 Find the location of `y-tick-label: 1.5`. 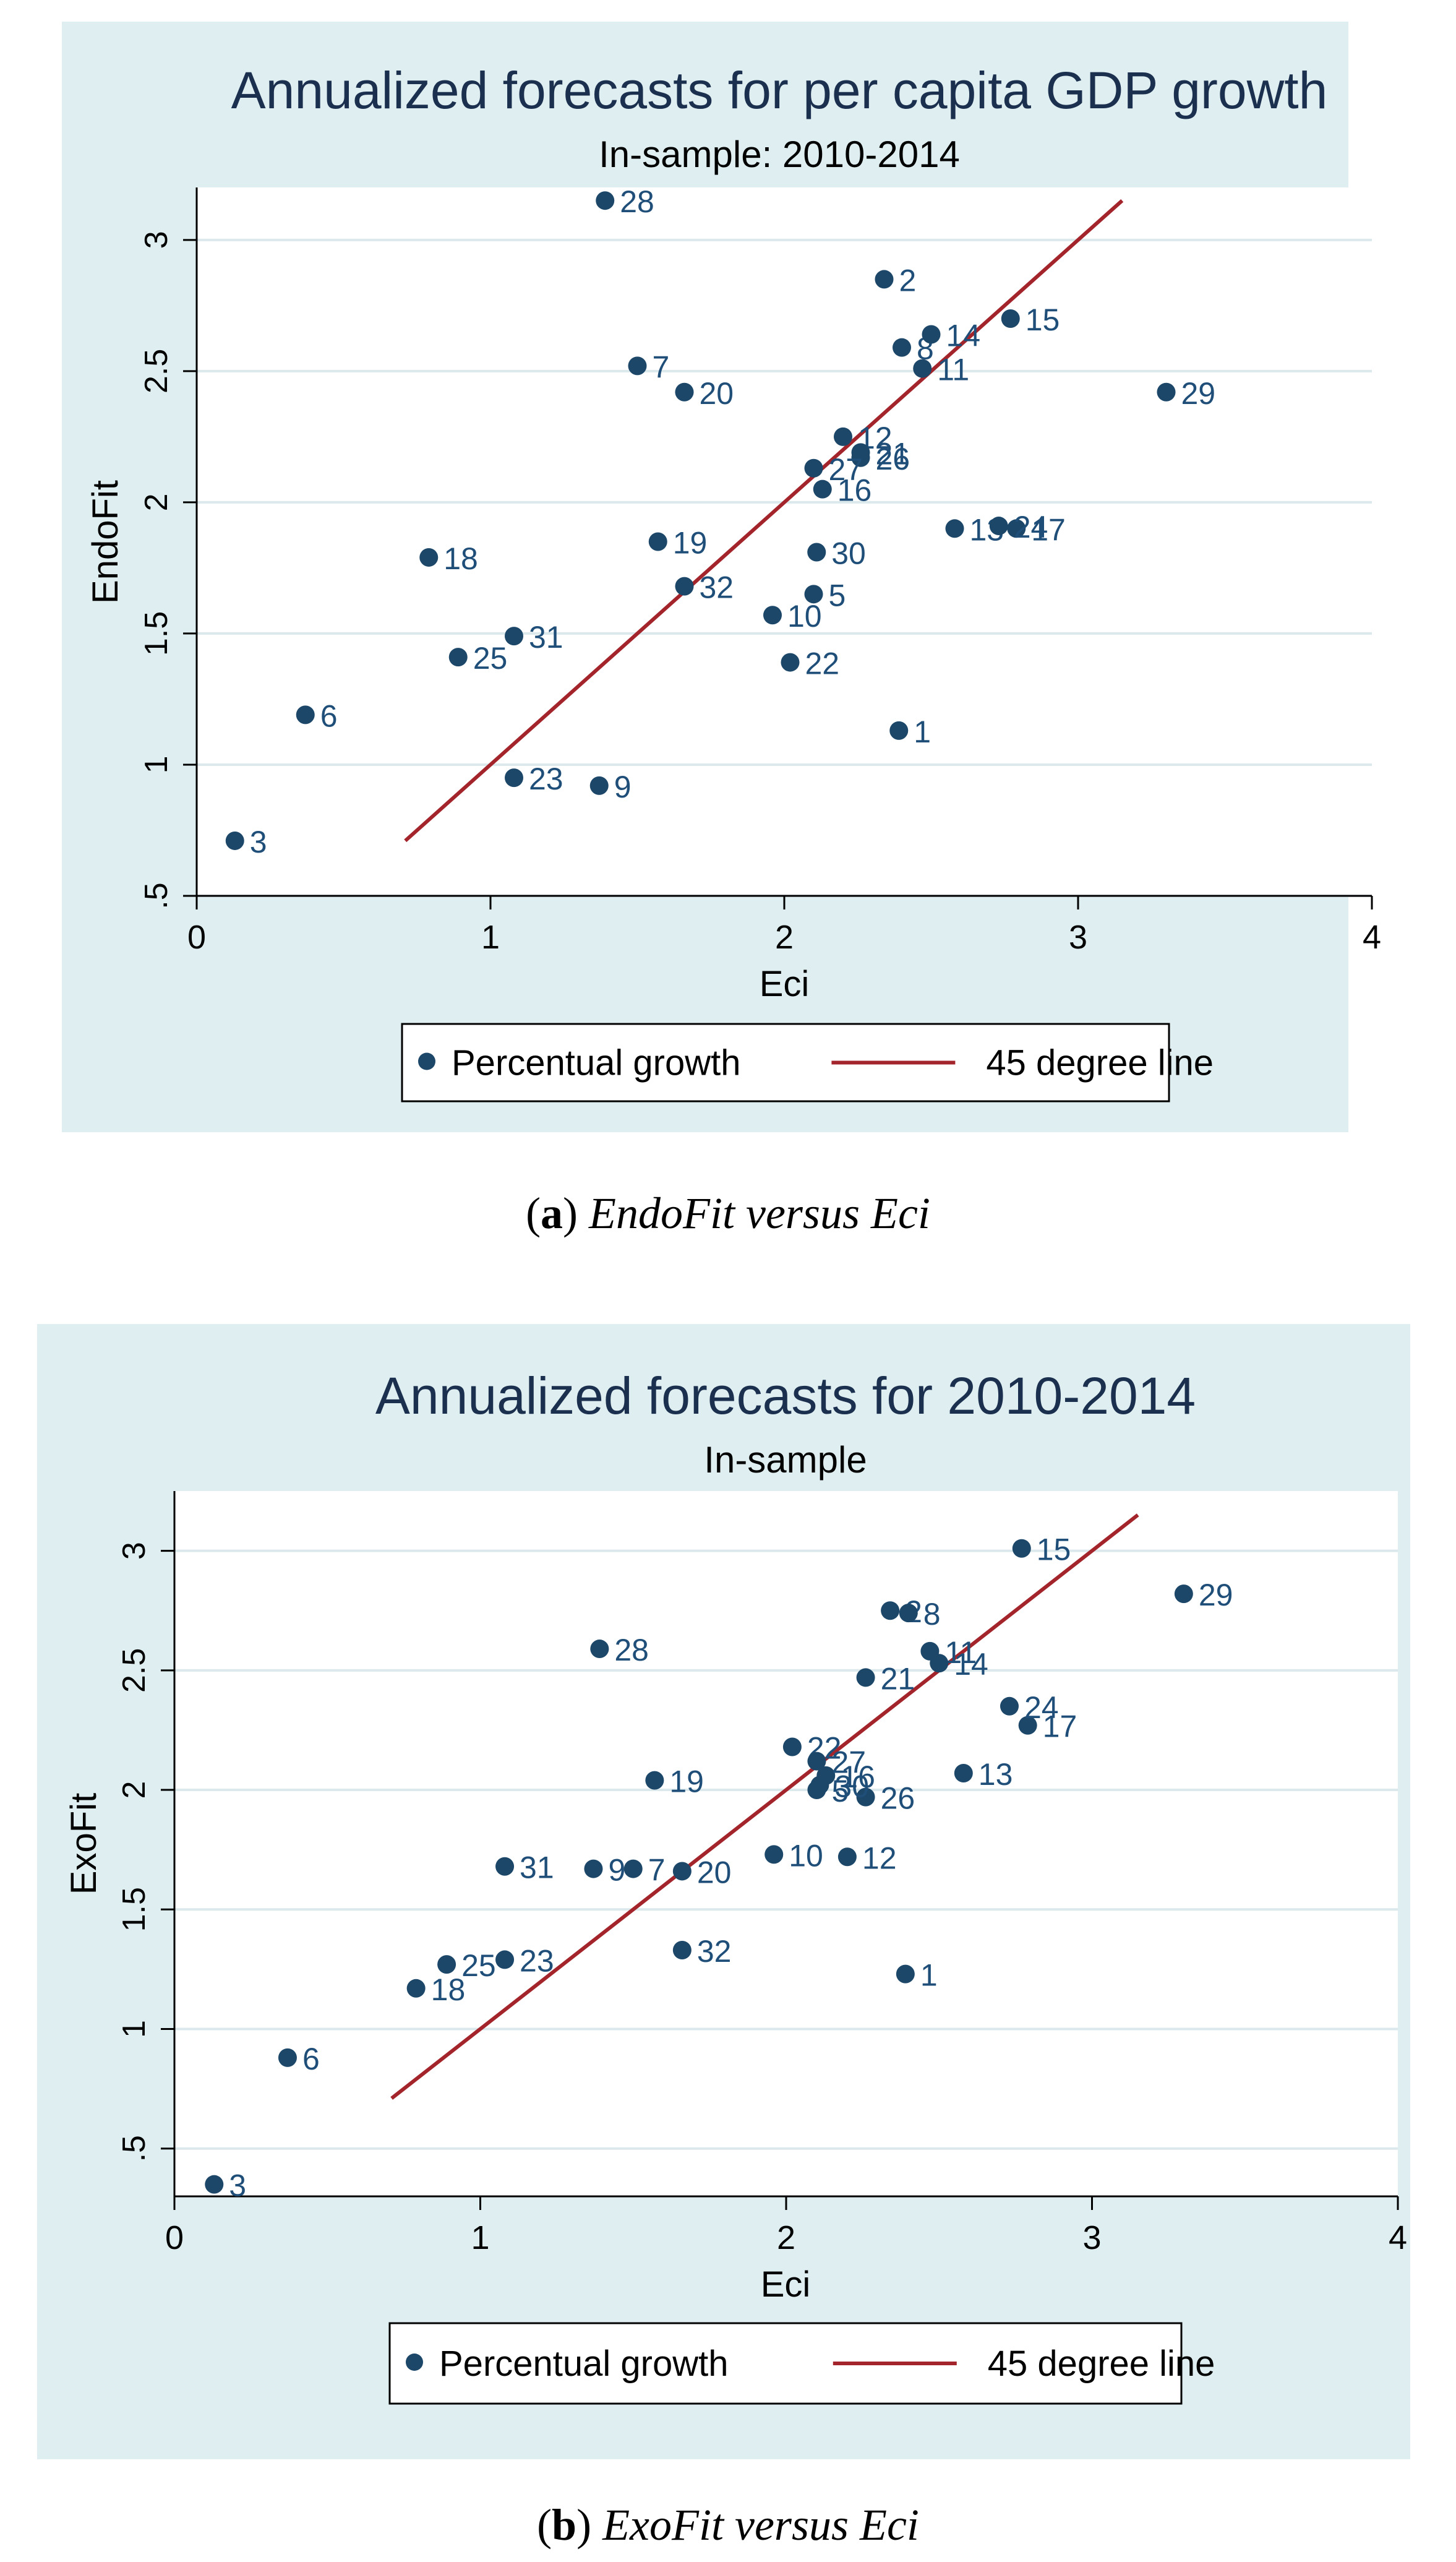

y-tick-label: 1.5 is located at coordinates (156, 633).